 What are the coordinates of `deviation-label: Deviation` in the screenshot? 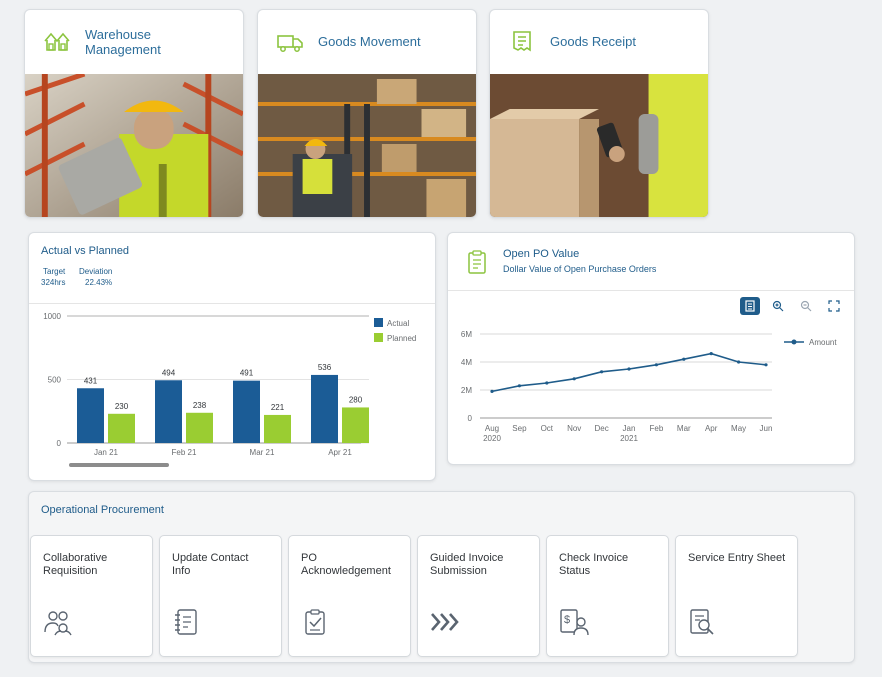 It's located at (96, 271).